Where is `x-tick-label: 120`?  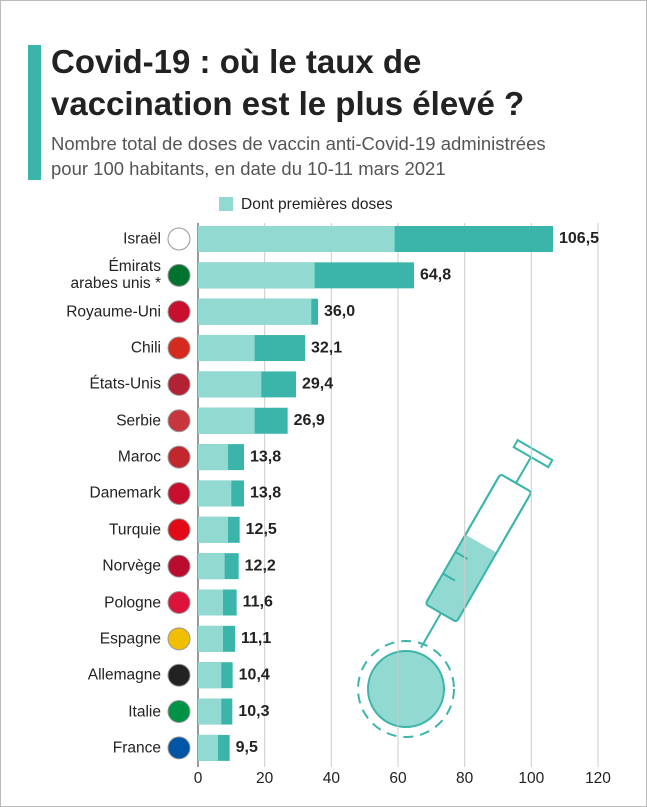 x-tick-label: 120 is located at coordinates (598, 778).